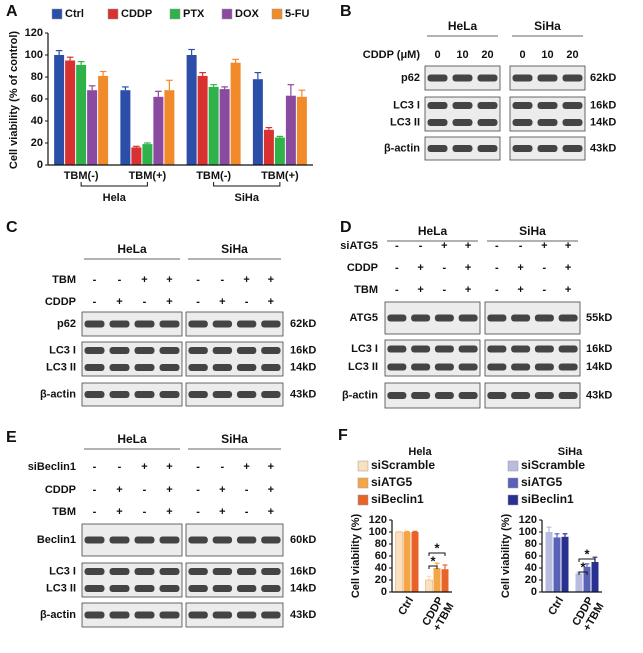  Describe the element at coordinates (58, 394) in the screenshot. I see `band-label: β-actin` at that location.